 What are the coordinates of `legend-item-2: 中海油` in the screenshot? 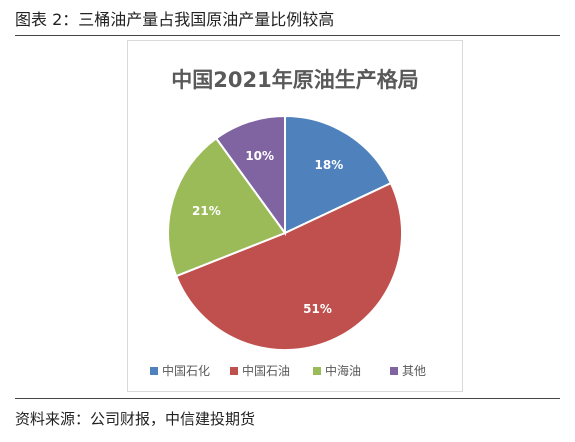 It's located at (337, 370).